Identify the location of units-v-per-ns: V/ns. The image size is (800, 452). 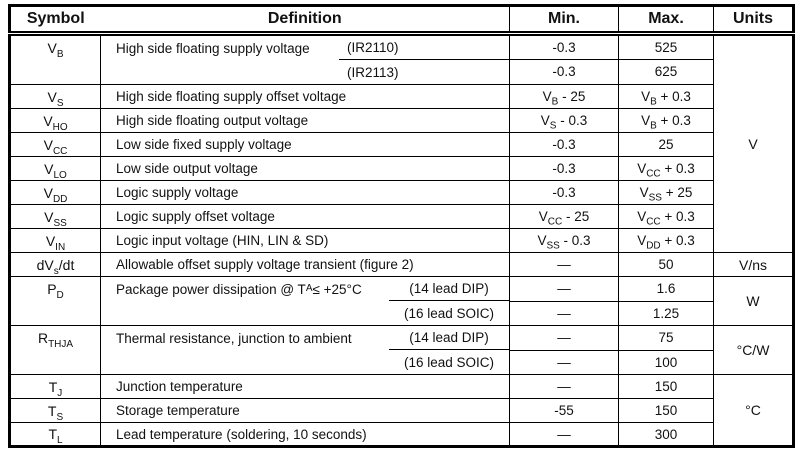
(753, 264).